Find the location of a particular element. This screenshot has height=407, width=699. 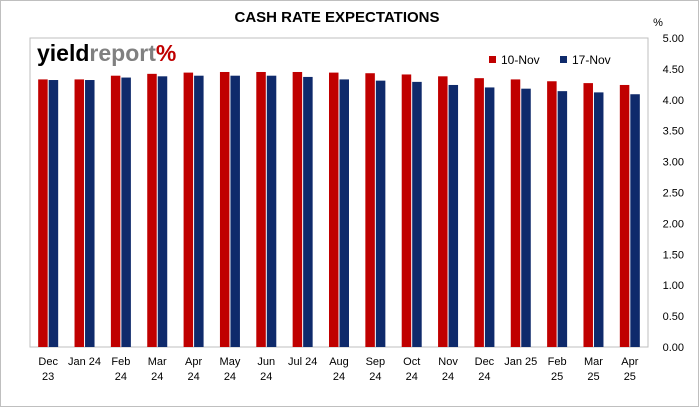

x-tick-label: Jul 24 is located at coordinates (302, 362).